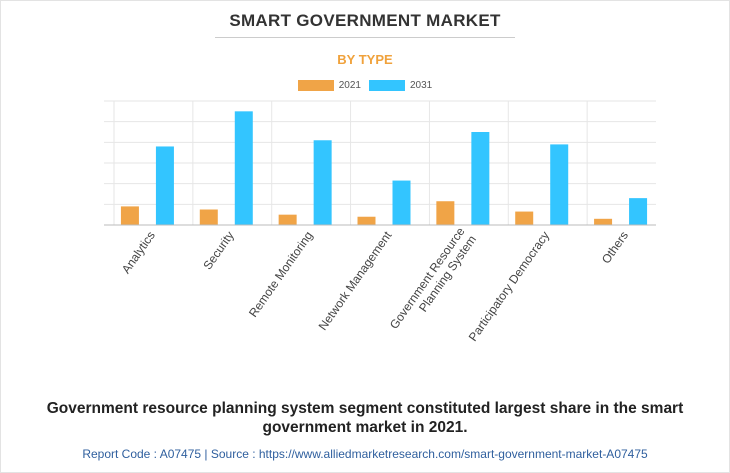  Describe the element at coordinates (387, 85) in the screenshot. I see `legend-swatch-2031` at that location.